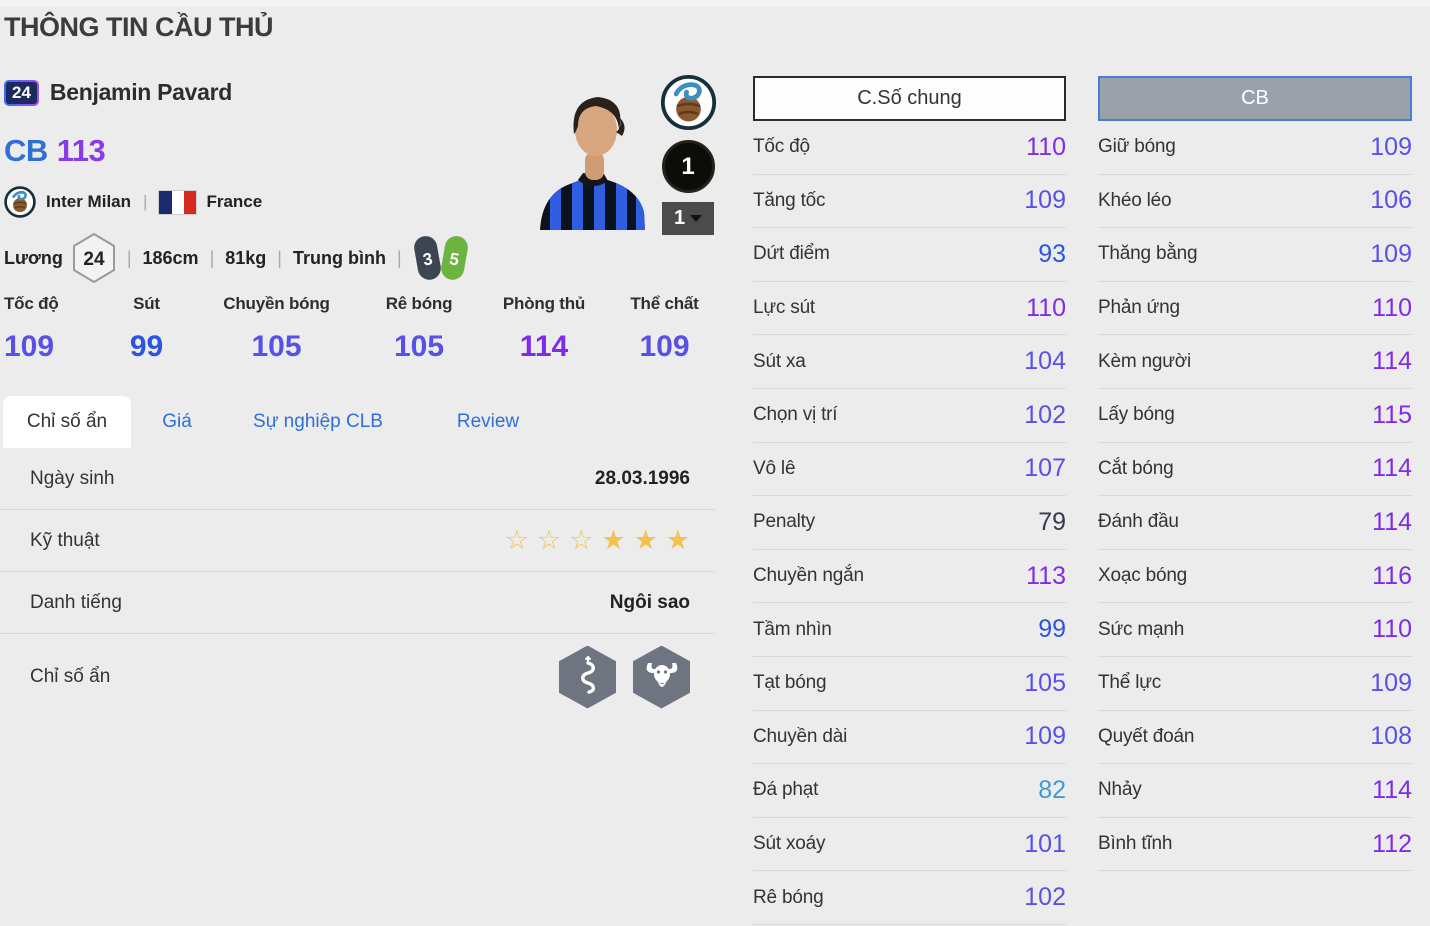 This screenshot has width=1430, height=926. I want to click on main-stat-label: Sút, so click(146, 303).